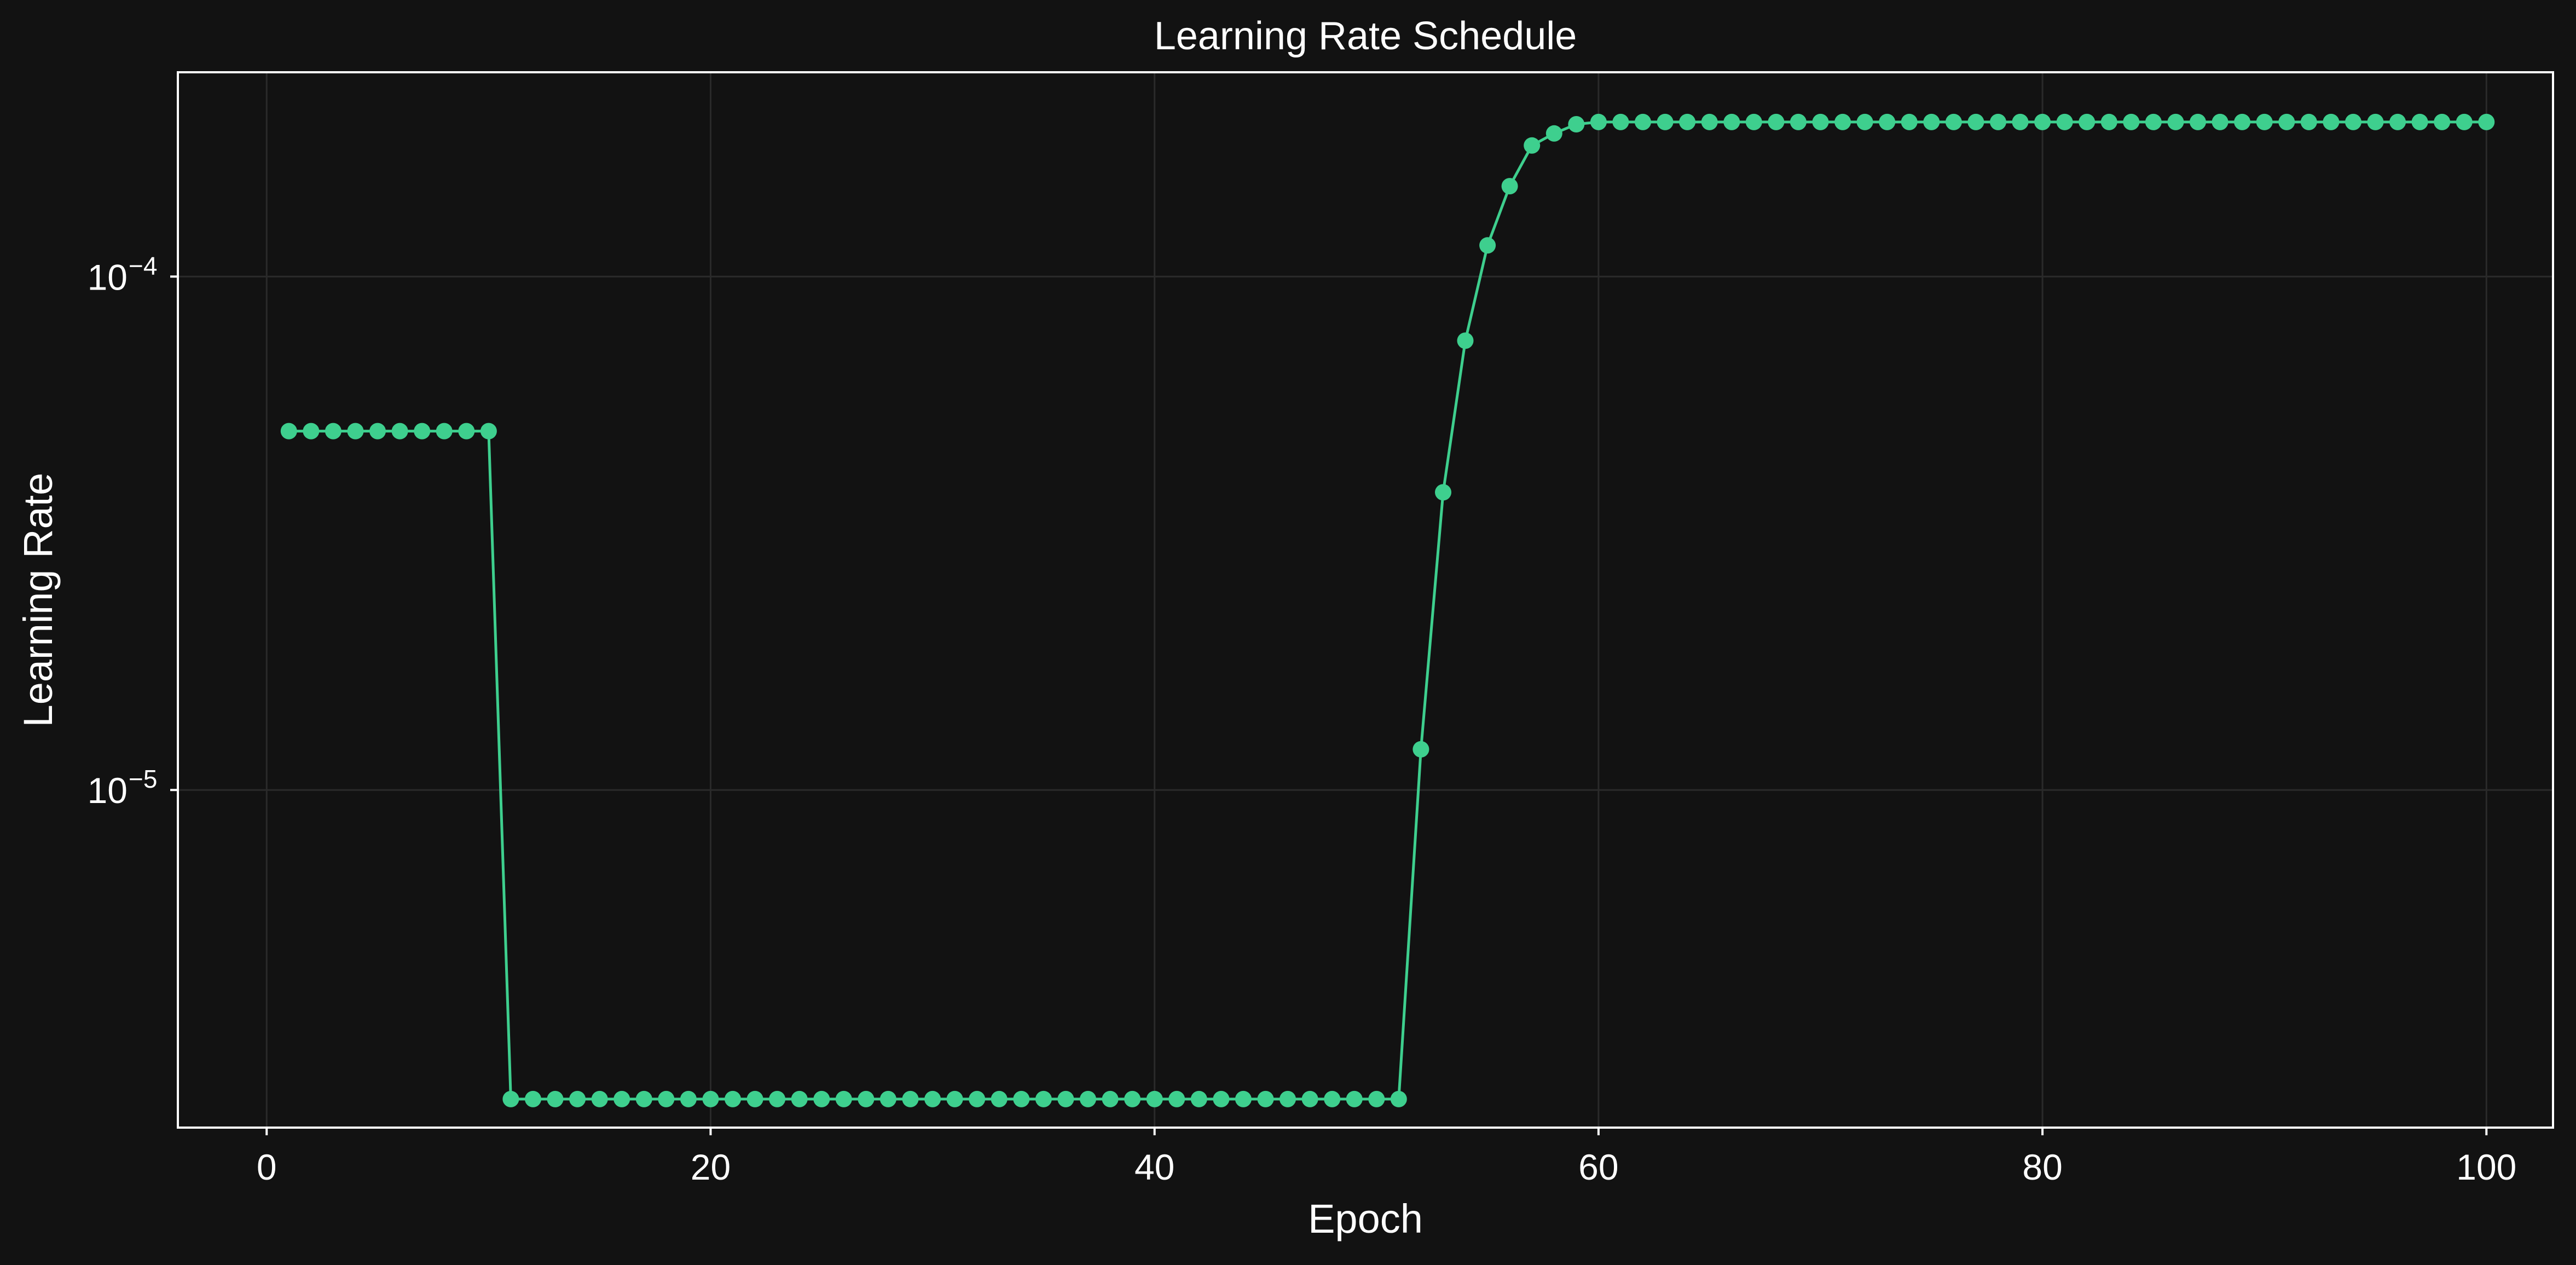 Image resolution: width=2576 pixels, height=1265 pixels. Describe the element at coordinates (2042, 1167) in the screenshot. I see `x-tick-label: 80` at that location.